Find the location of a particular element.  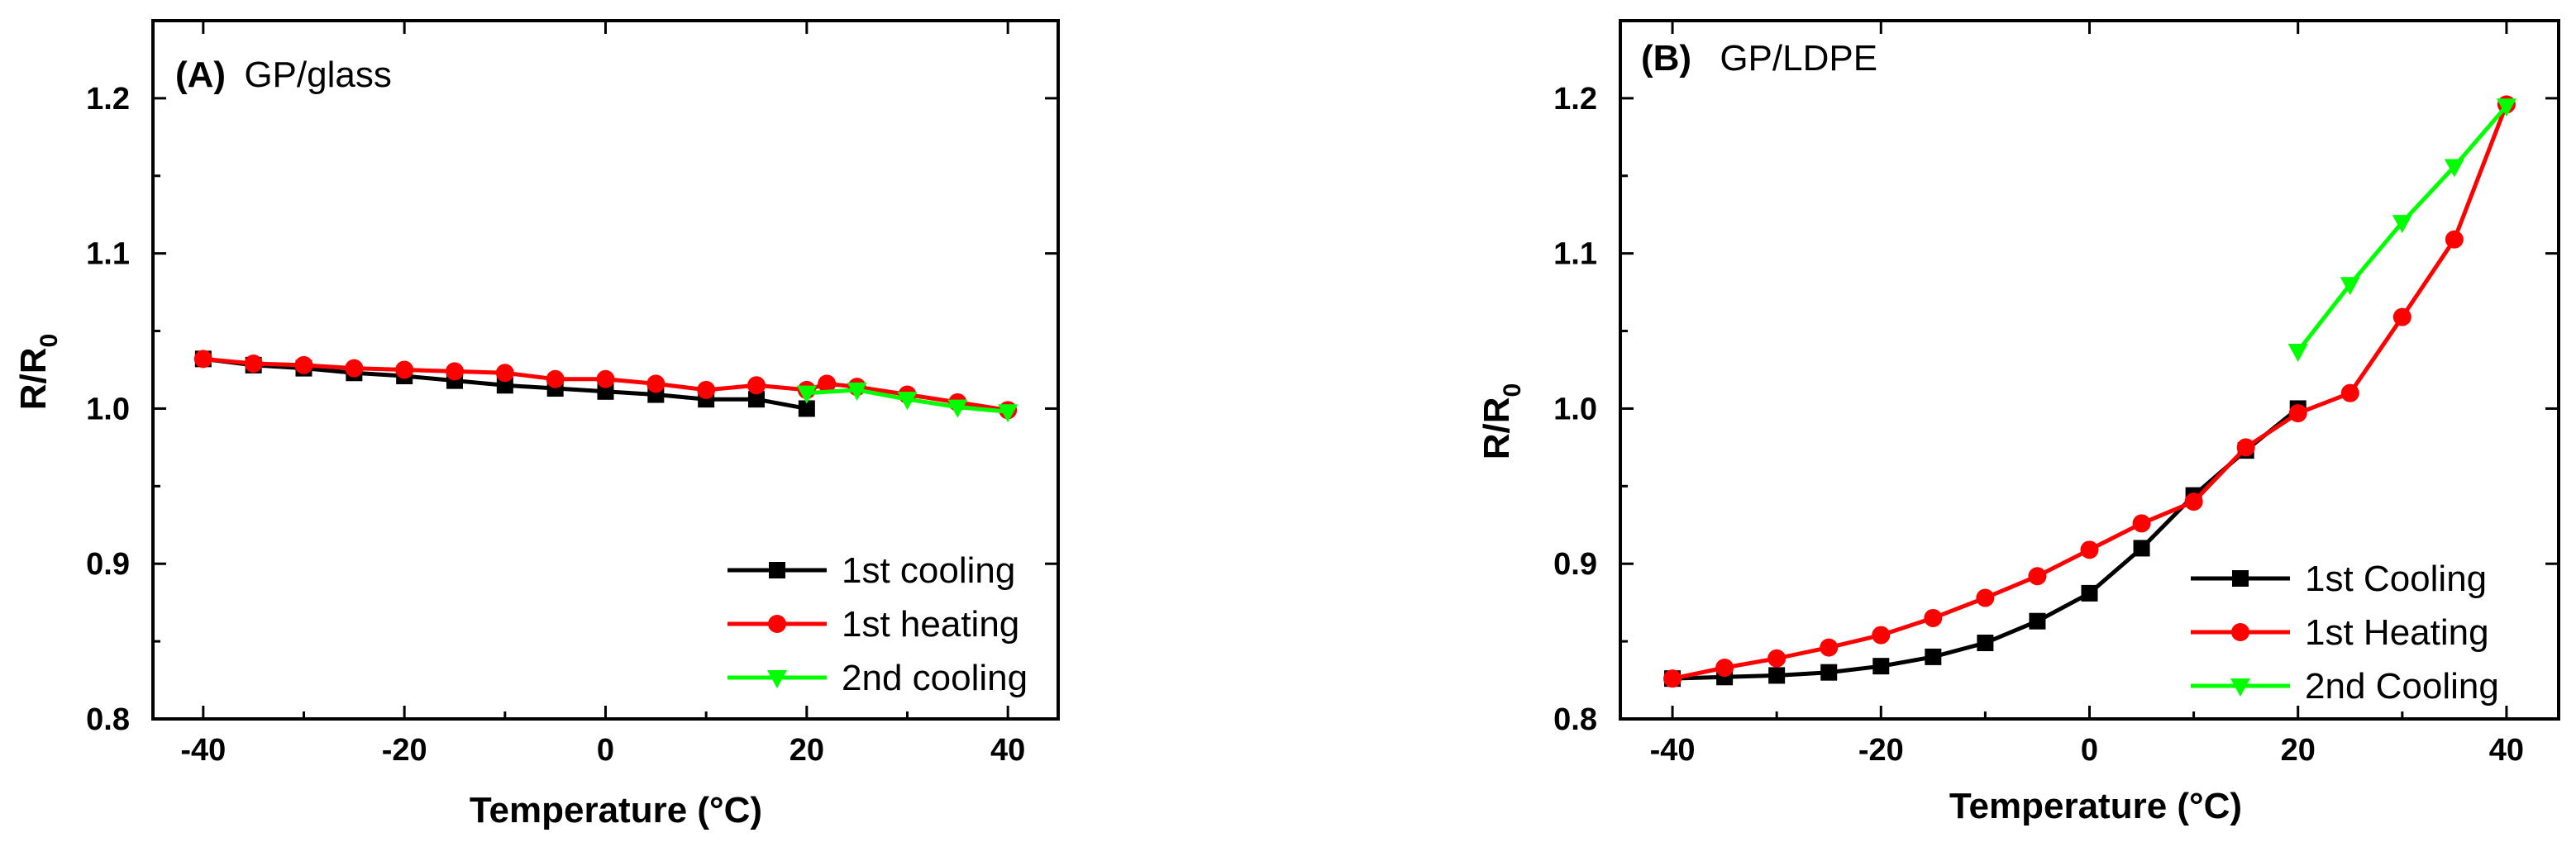

series-layer is located at coordinates (605, 386).